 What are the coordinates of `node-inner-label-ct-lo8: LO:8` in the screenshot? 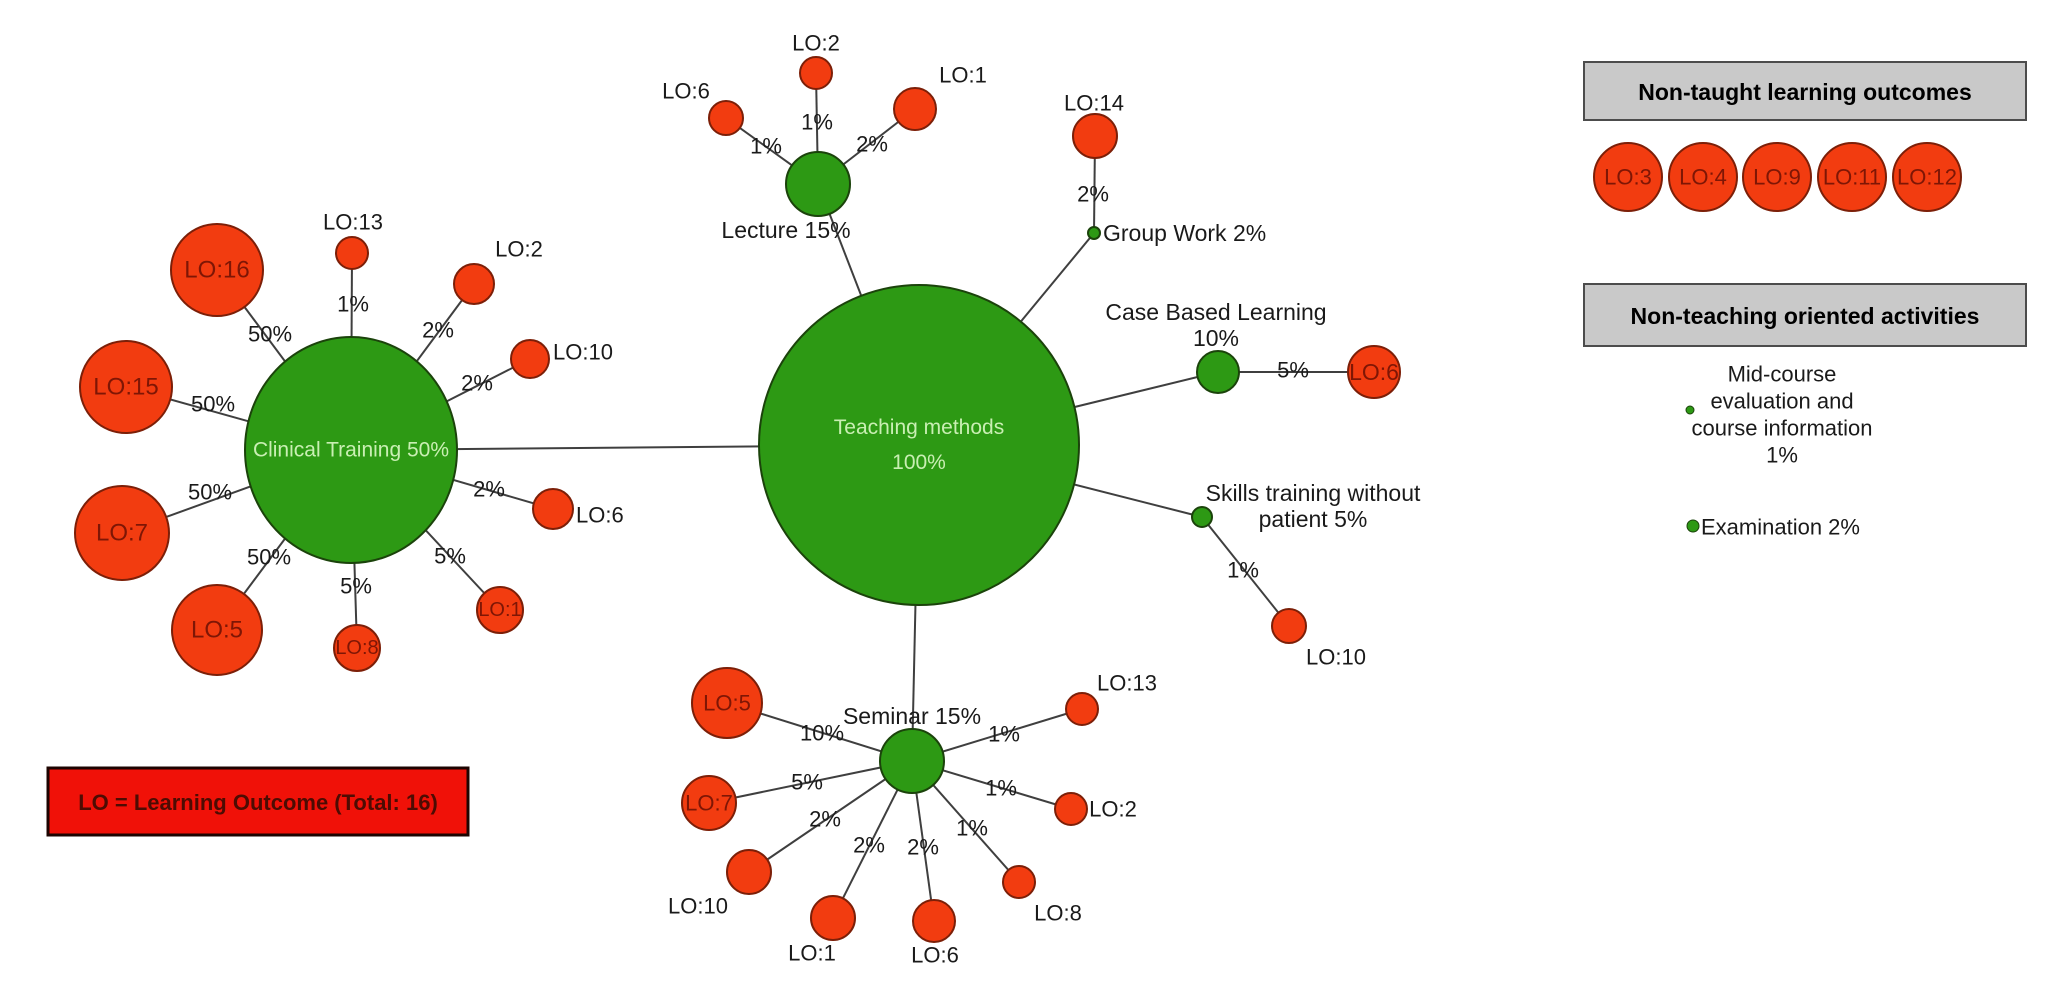 It's located at (356, 648).